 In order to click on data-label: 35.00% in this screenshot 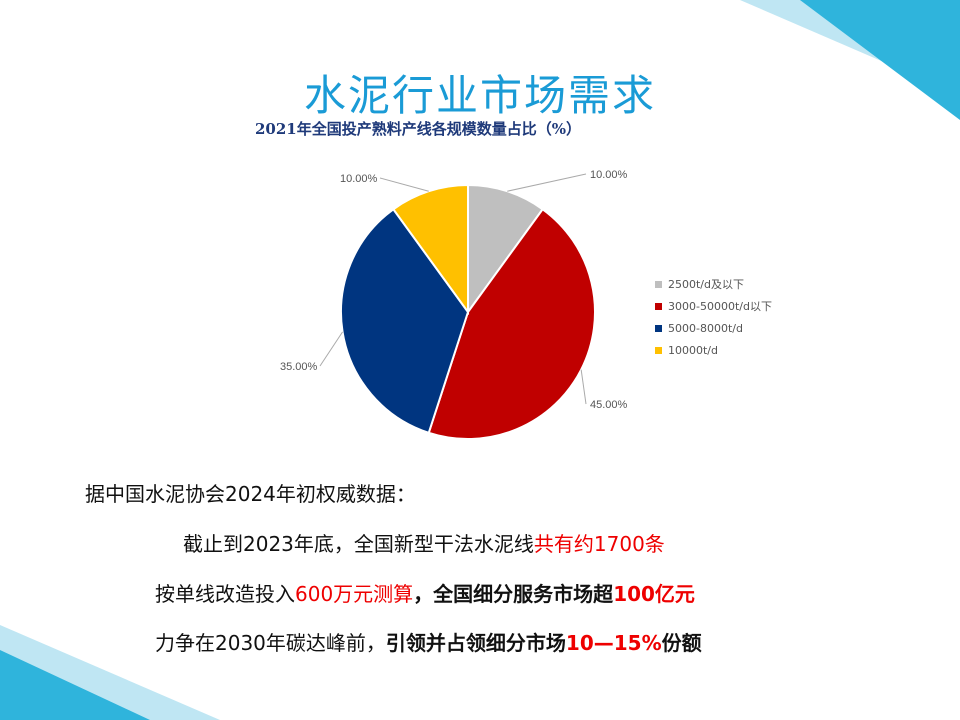, I will do `click(299, 367)`.